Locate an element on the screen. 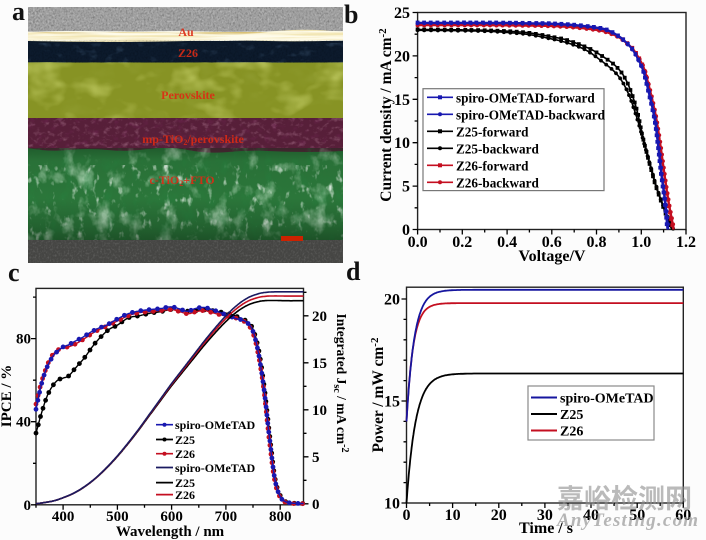 The image size is (706, 540). svg-text: 25 is located at coordinates (402, 13).